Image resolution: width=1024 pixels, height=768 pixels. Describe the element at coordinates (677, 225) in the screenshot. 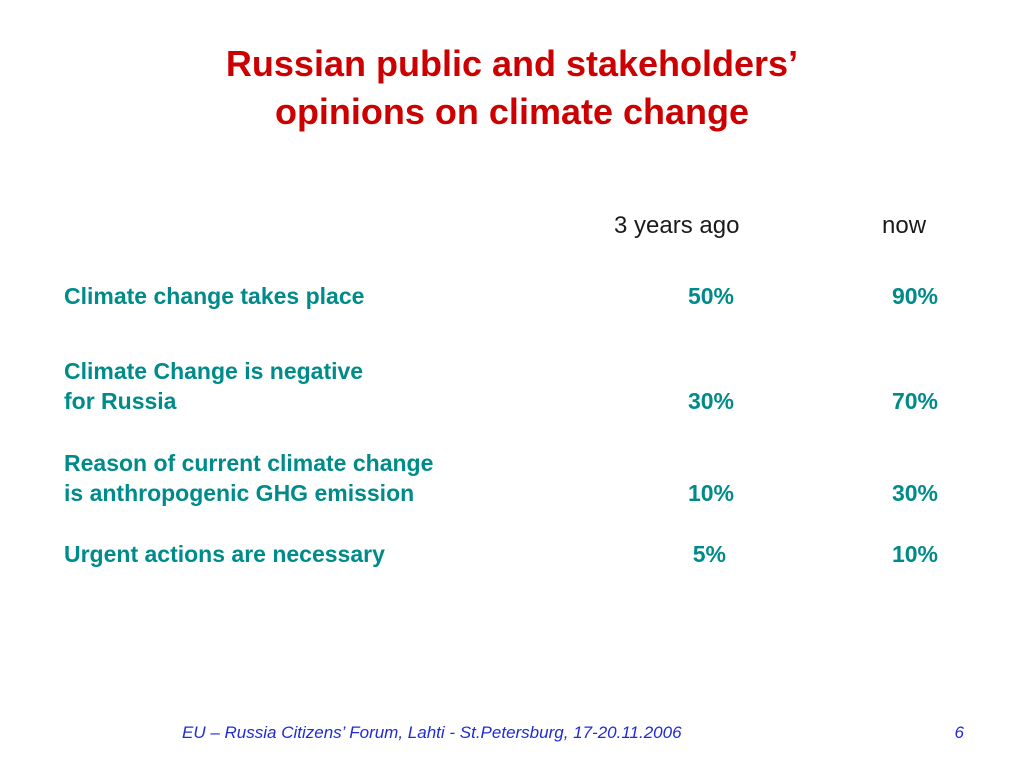

I see `column-header-3-years-ago: 3 years ago` at that location.